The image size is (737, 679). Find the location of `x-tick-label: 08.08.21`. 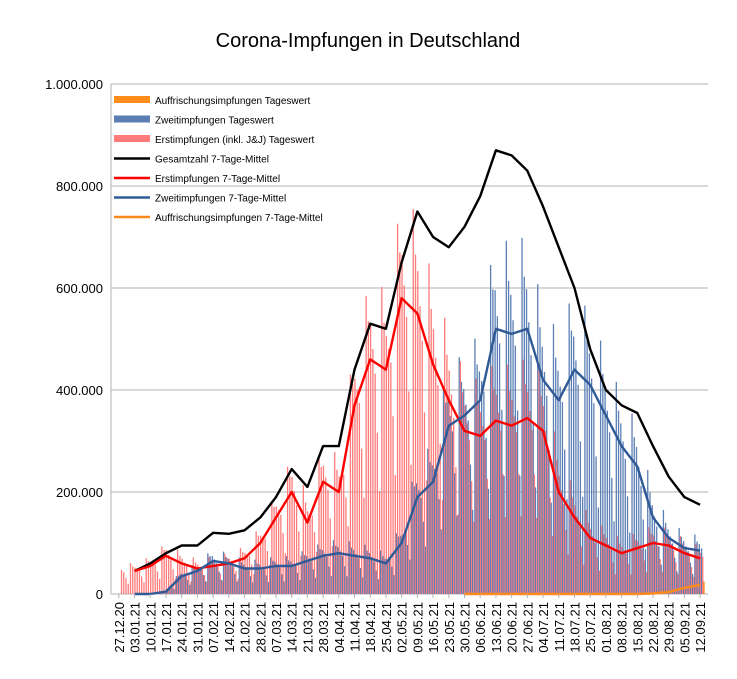

x-tick-label: 08.08.21 is located at coordinates (622, 627).